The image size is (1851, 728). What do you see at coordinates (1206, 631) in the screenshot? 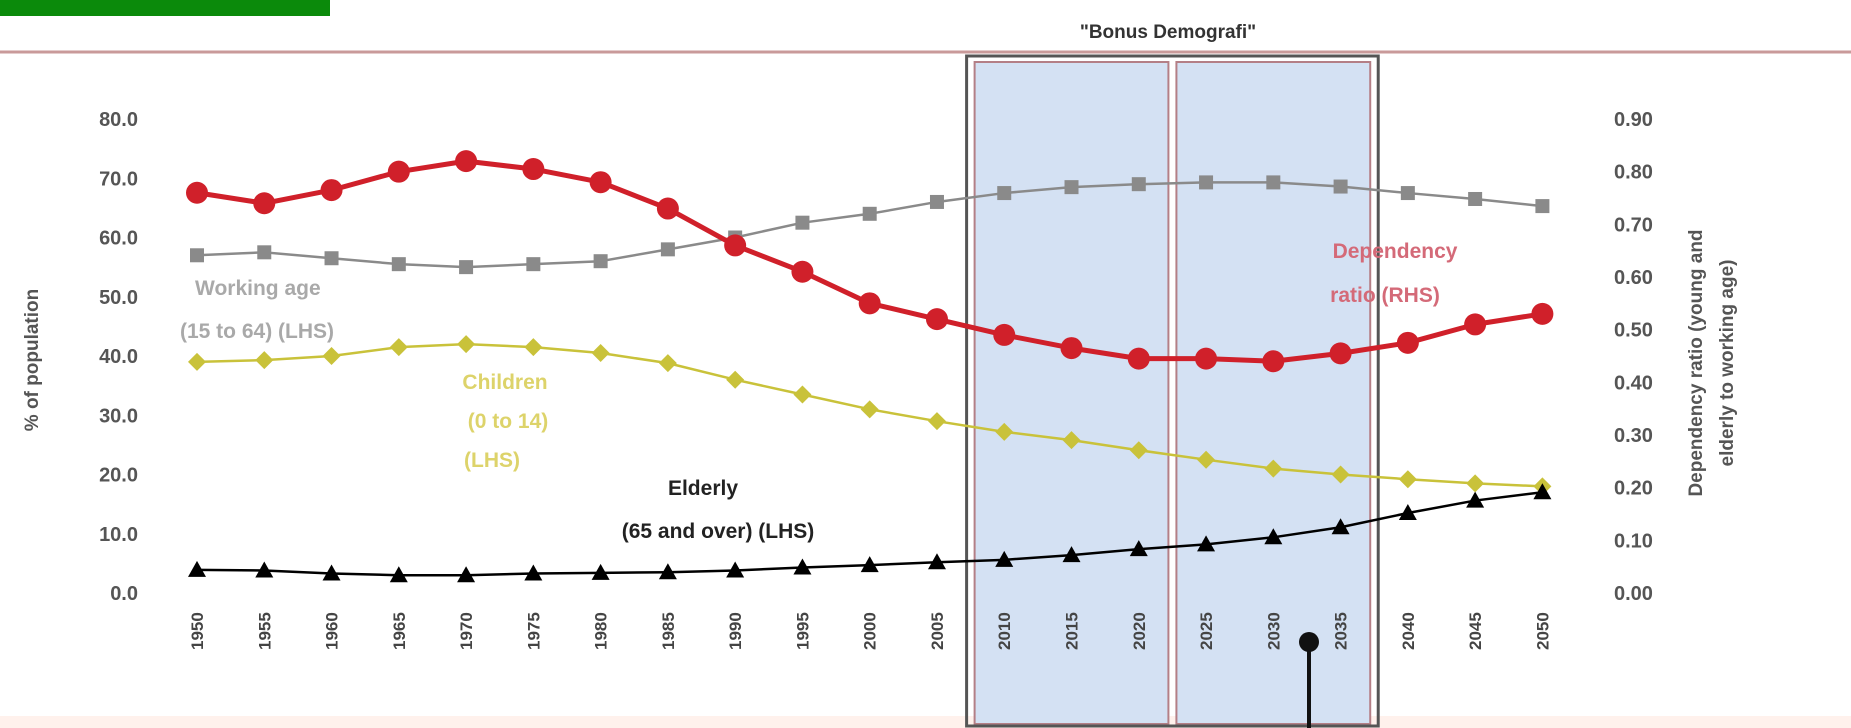
I see `x-tick-2025: 2025` at bounding box center [1206, 631].